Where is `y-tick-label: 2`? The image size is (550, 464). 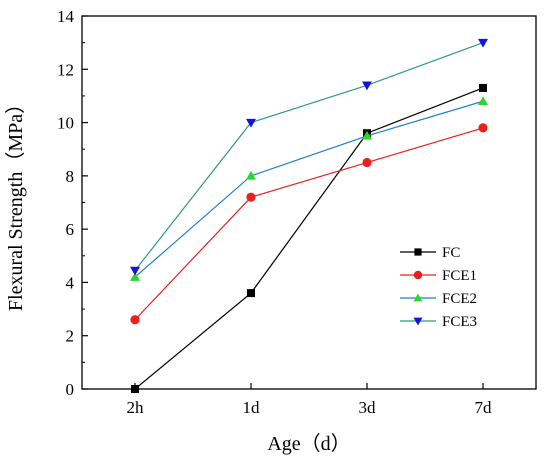
y-tick-label: 2 is located at coordinates (70, 336).